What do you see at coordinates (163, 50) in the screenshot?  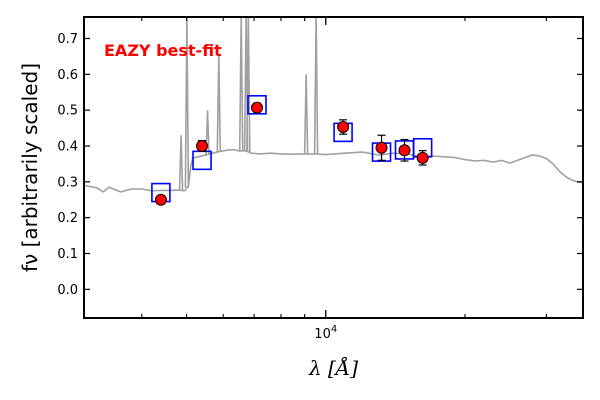 I see `annotation-label: EAZY best-fit` at bounding box center [163, 50].